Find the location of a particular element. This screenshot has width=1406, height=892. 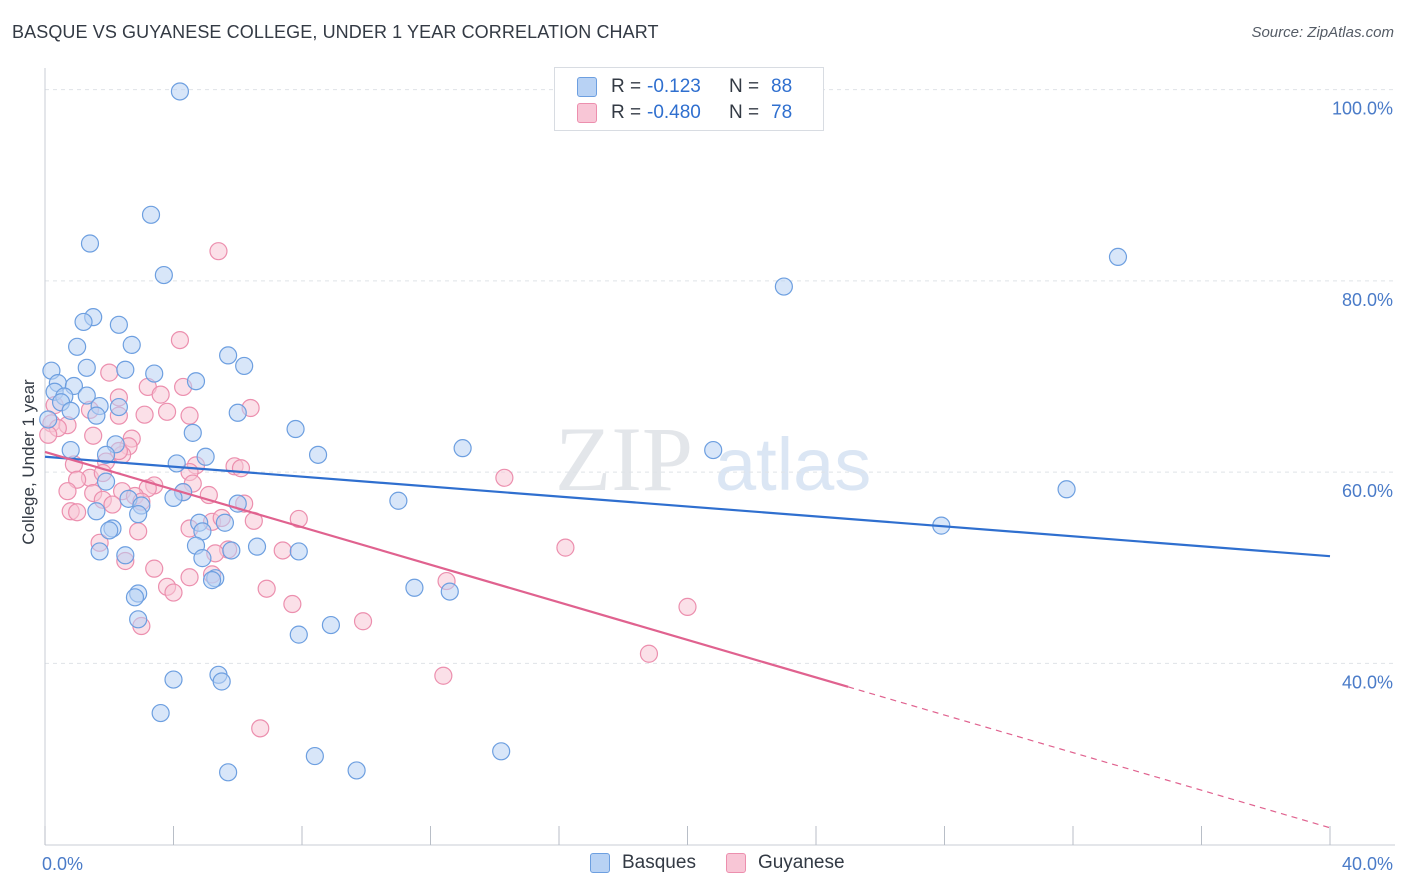

basques-trend-line is located at coordinates (687, 506).